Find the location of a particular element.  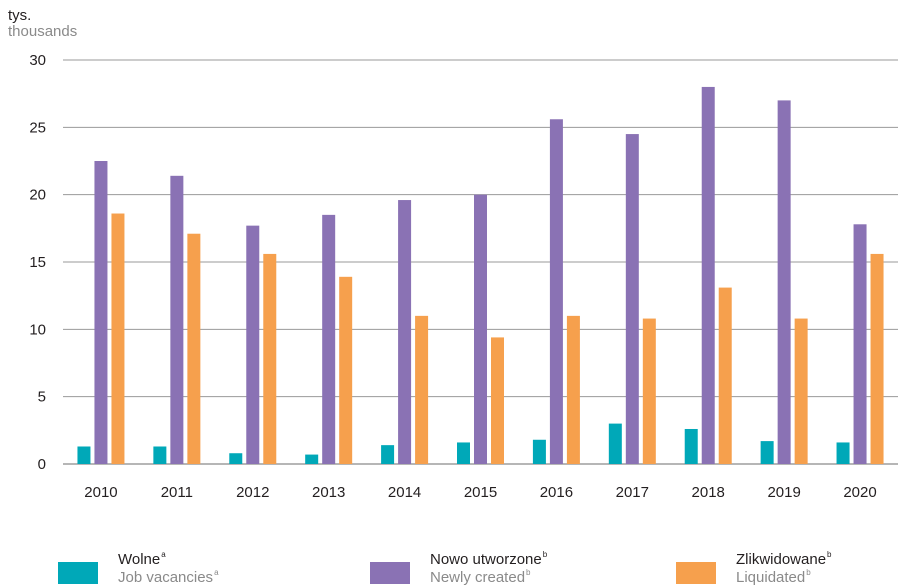

x-tick-label: 2017 is located at coordinates (632, 492).